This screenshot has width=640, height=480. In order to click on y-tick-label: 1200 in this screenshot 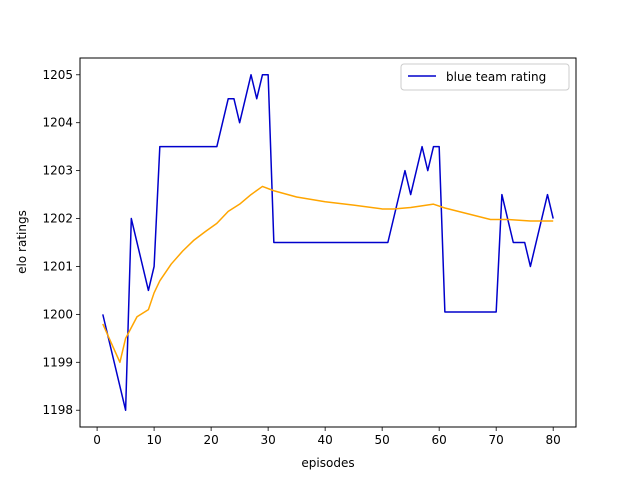, I will do `click(57, 314)`.